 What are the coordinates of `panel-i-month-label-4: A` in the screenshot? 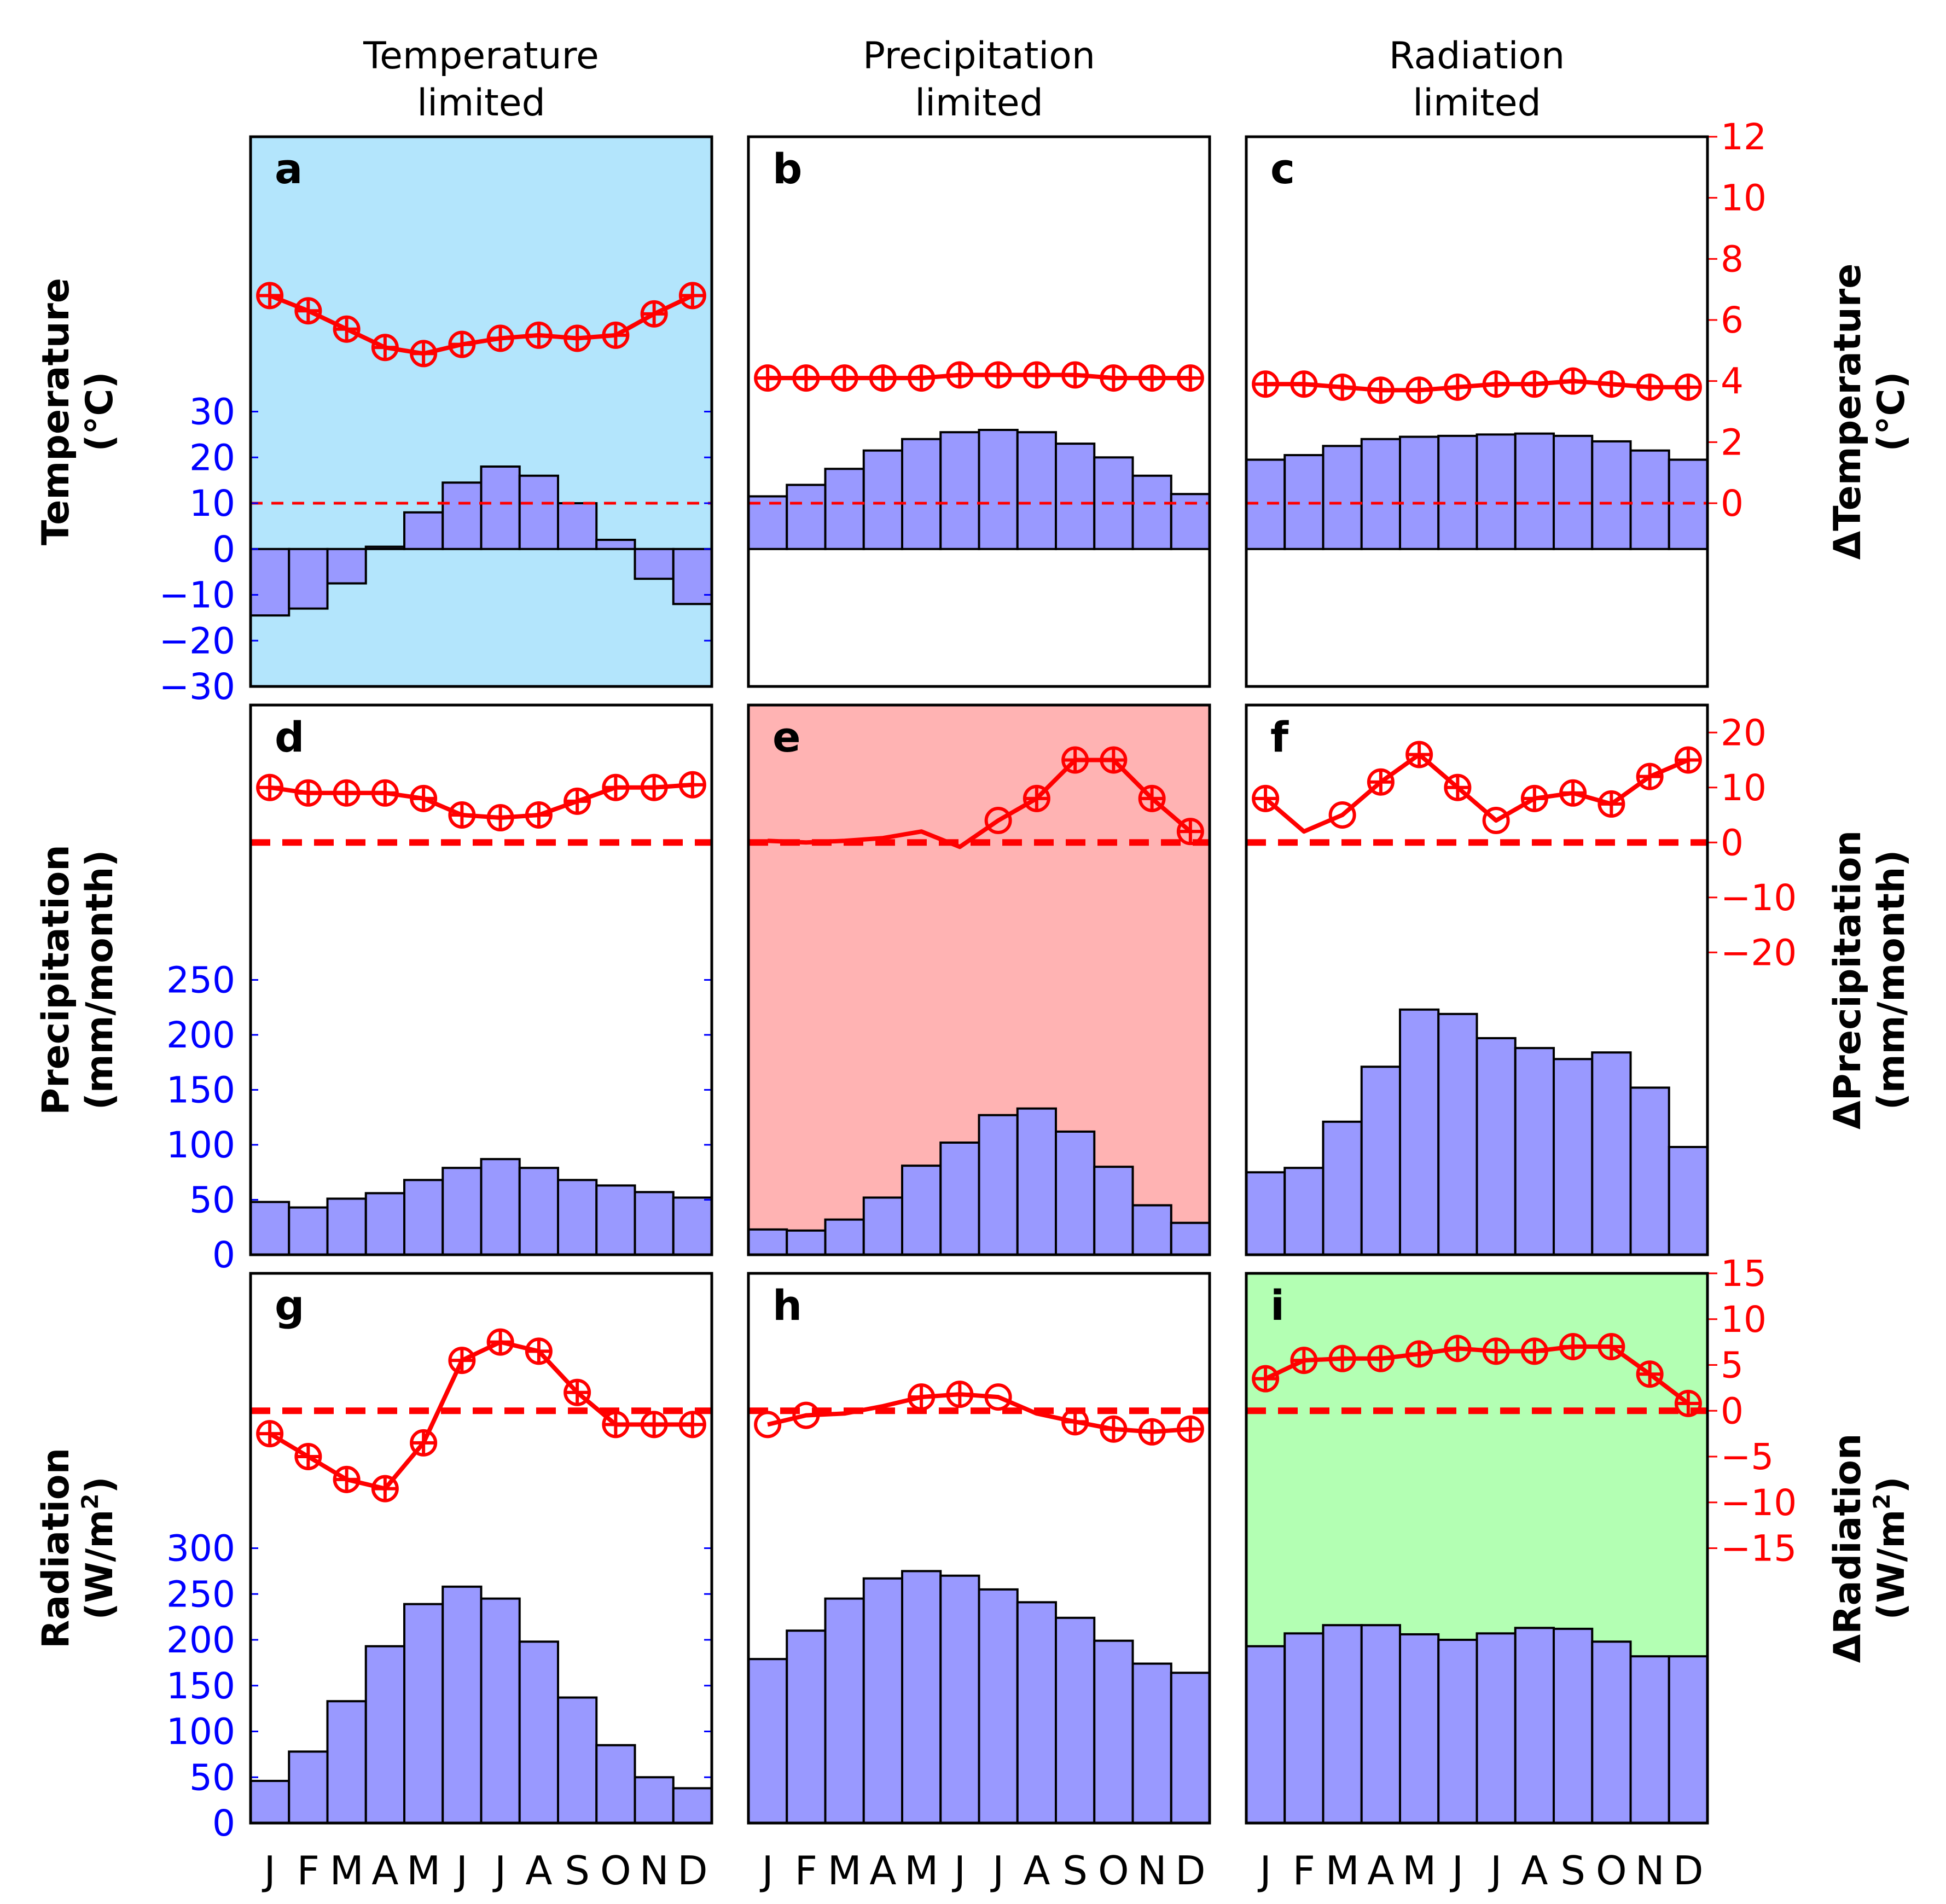 It's located at (1380, 1871).